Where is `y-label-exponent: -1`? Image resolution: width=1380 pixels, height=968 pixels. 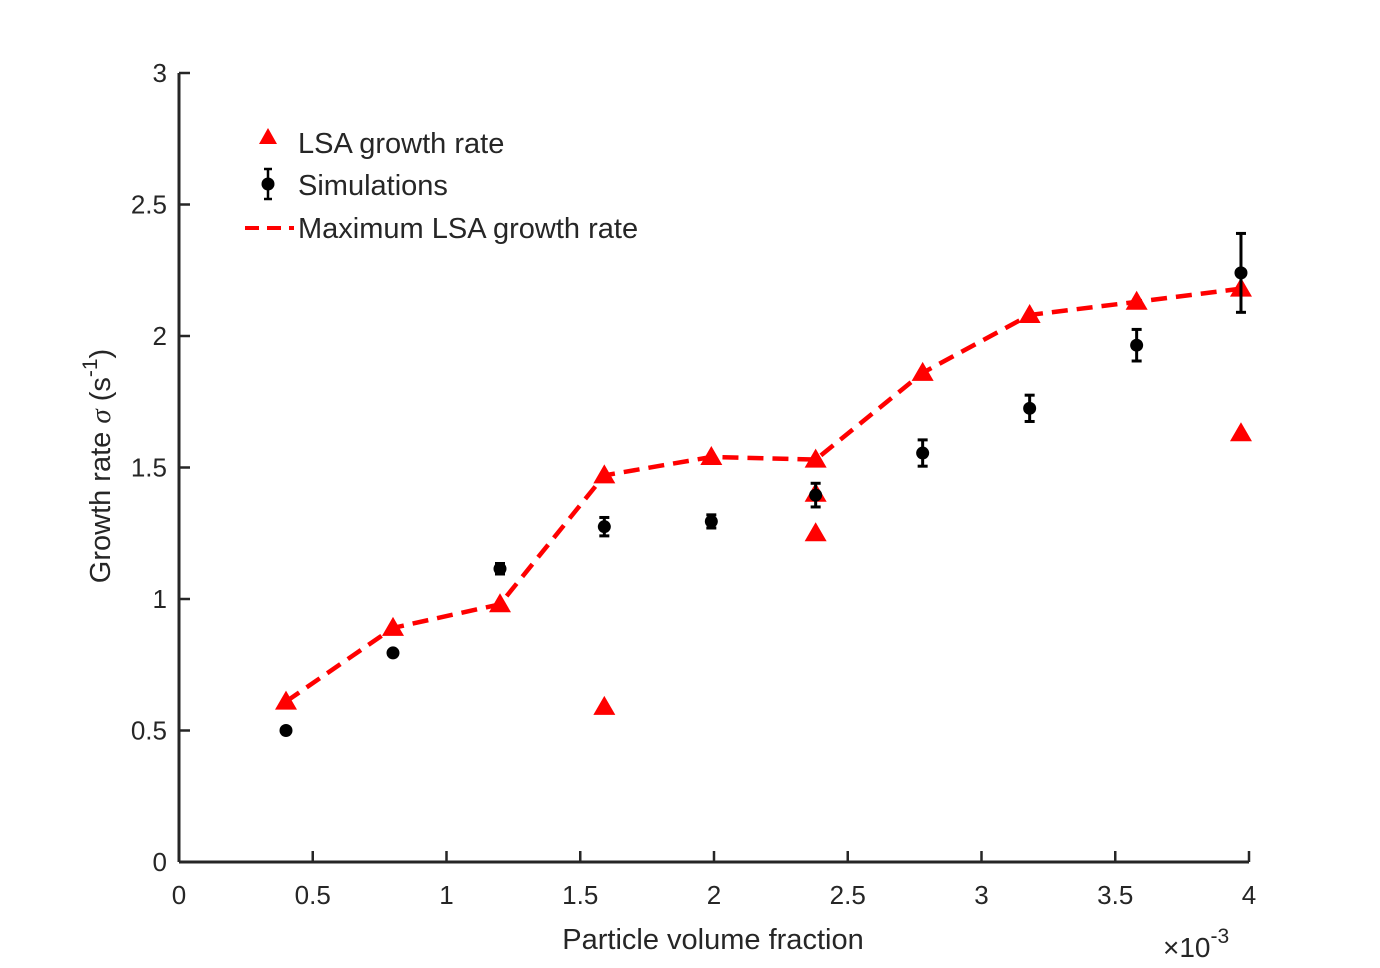 y-label-exponent: -1 is located at coordinates (90, 367).